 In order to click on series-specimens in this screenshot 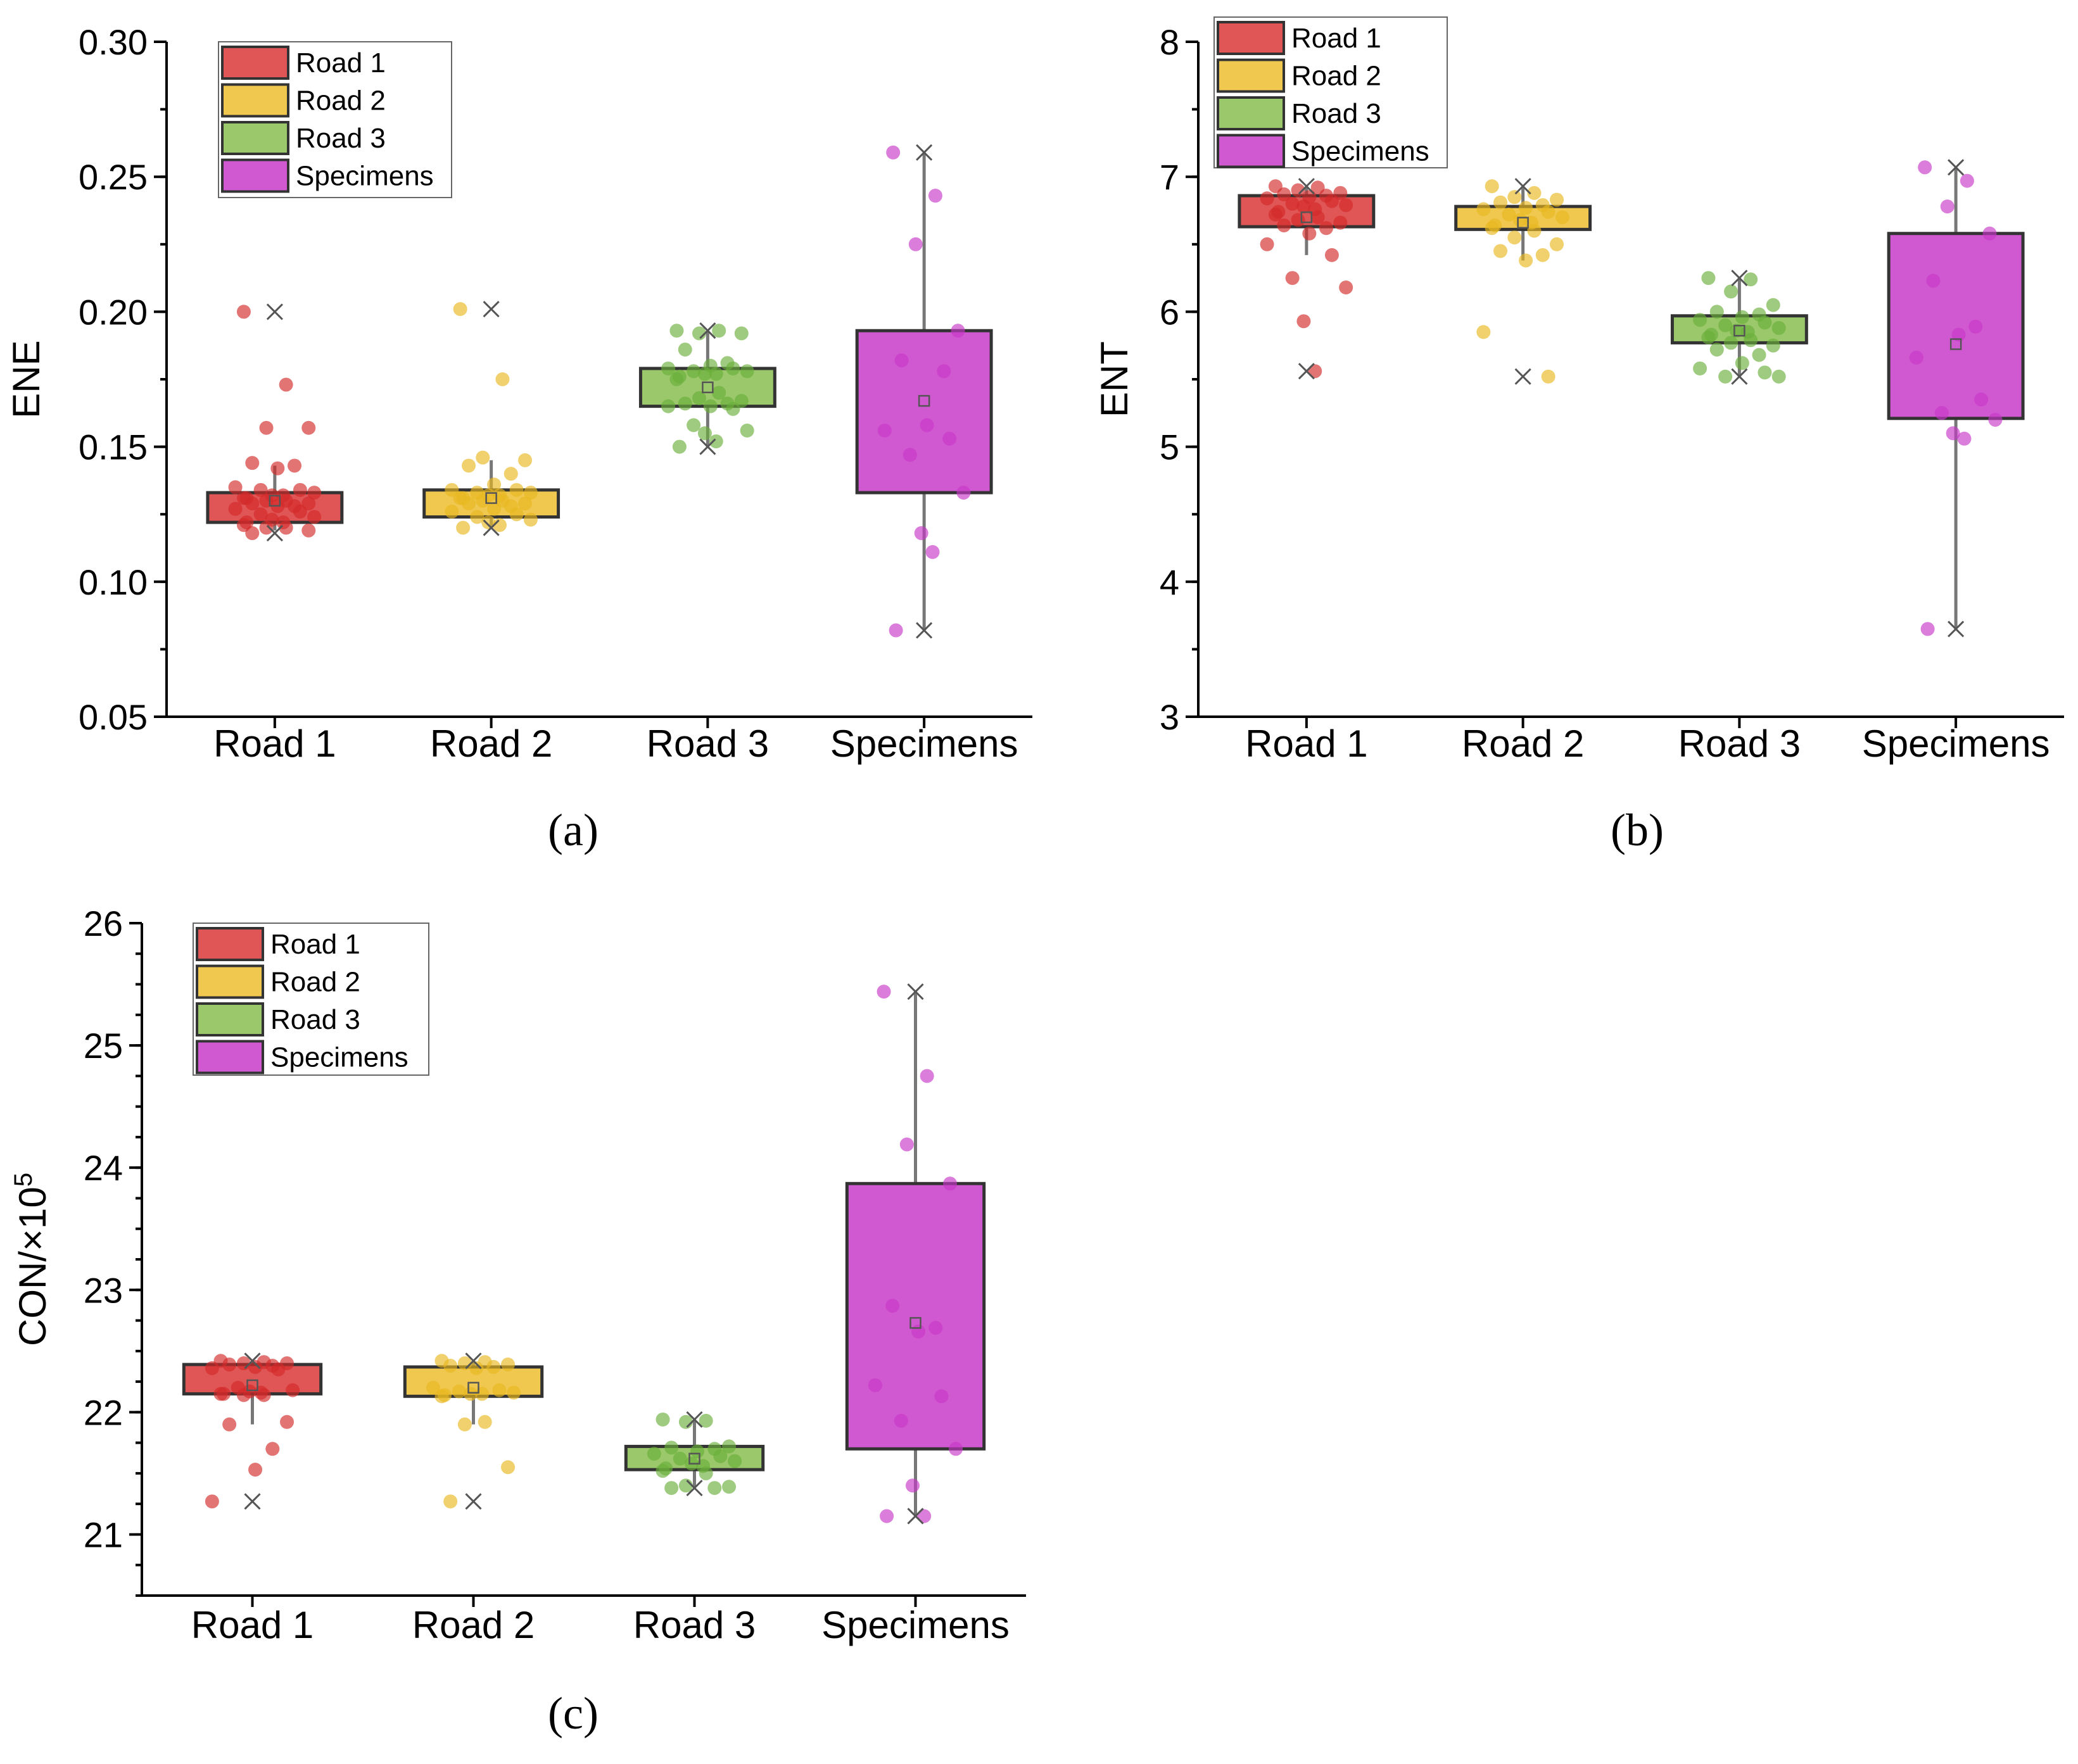, I will do `click(915, 1254)`.